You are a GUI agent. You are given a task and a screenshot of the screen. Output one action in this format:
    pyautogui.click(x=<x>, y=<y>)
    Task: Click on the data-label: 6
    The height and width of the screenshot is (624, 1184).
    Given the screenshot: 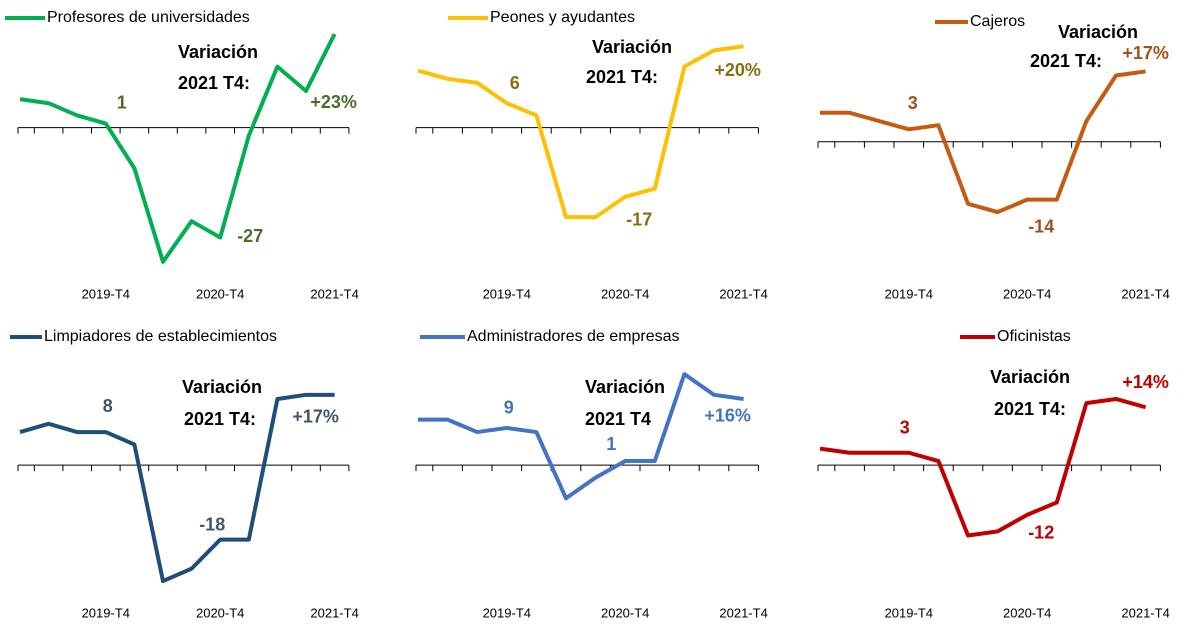 What is the action you would take?
    pyautogui.click(x=515, y=83)
    